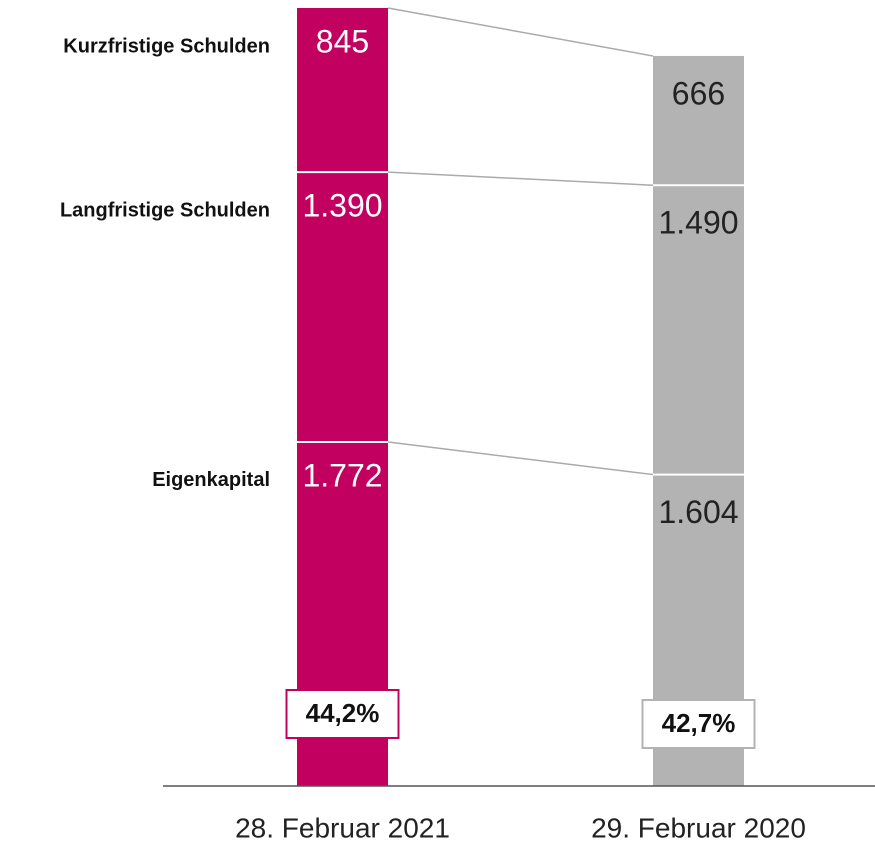 Image resolution: width=875 pixels, height=852 pixels. What do you see at coordinates (342, 206) in the screenshot?
I see `value-label: 1.390` at bounding box center [342, 206].